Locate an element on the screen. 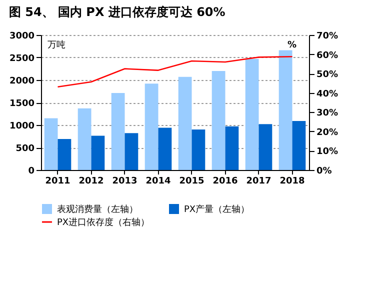 The width and height of the screenshot is (365, 290). legend-label: 表观消费量（左轴） is located at coordinates (97, 209).